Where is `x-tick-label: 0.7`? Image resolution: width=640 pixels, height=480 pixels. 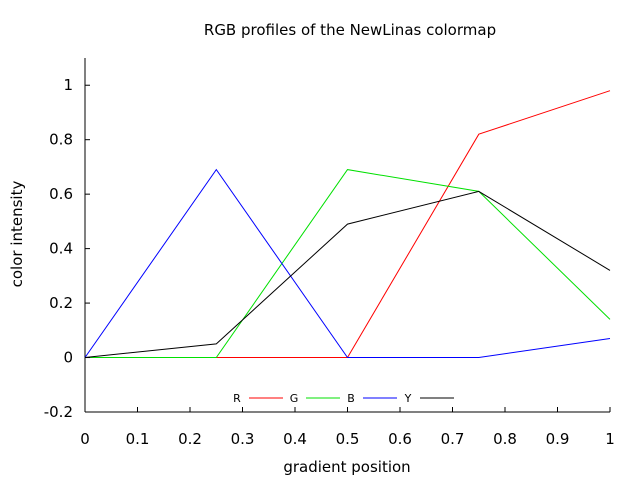 x-tick-label: 0.7 is located at coordinates (453, 439).